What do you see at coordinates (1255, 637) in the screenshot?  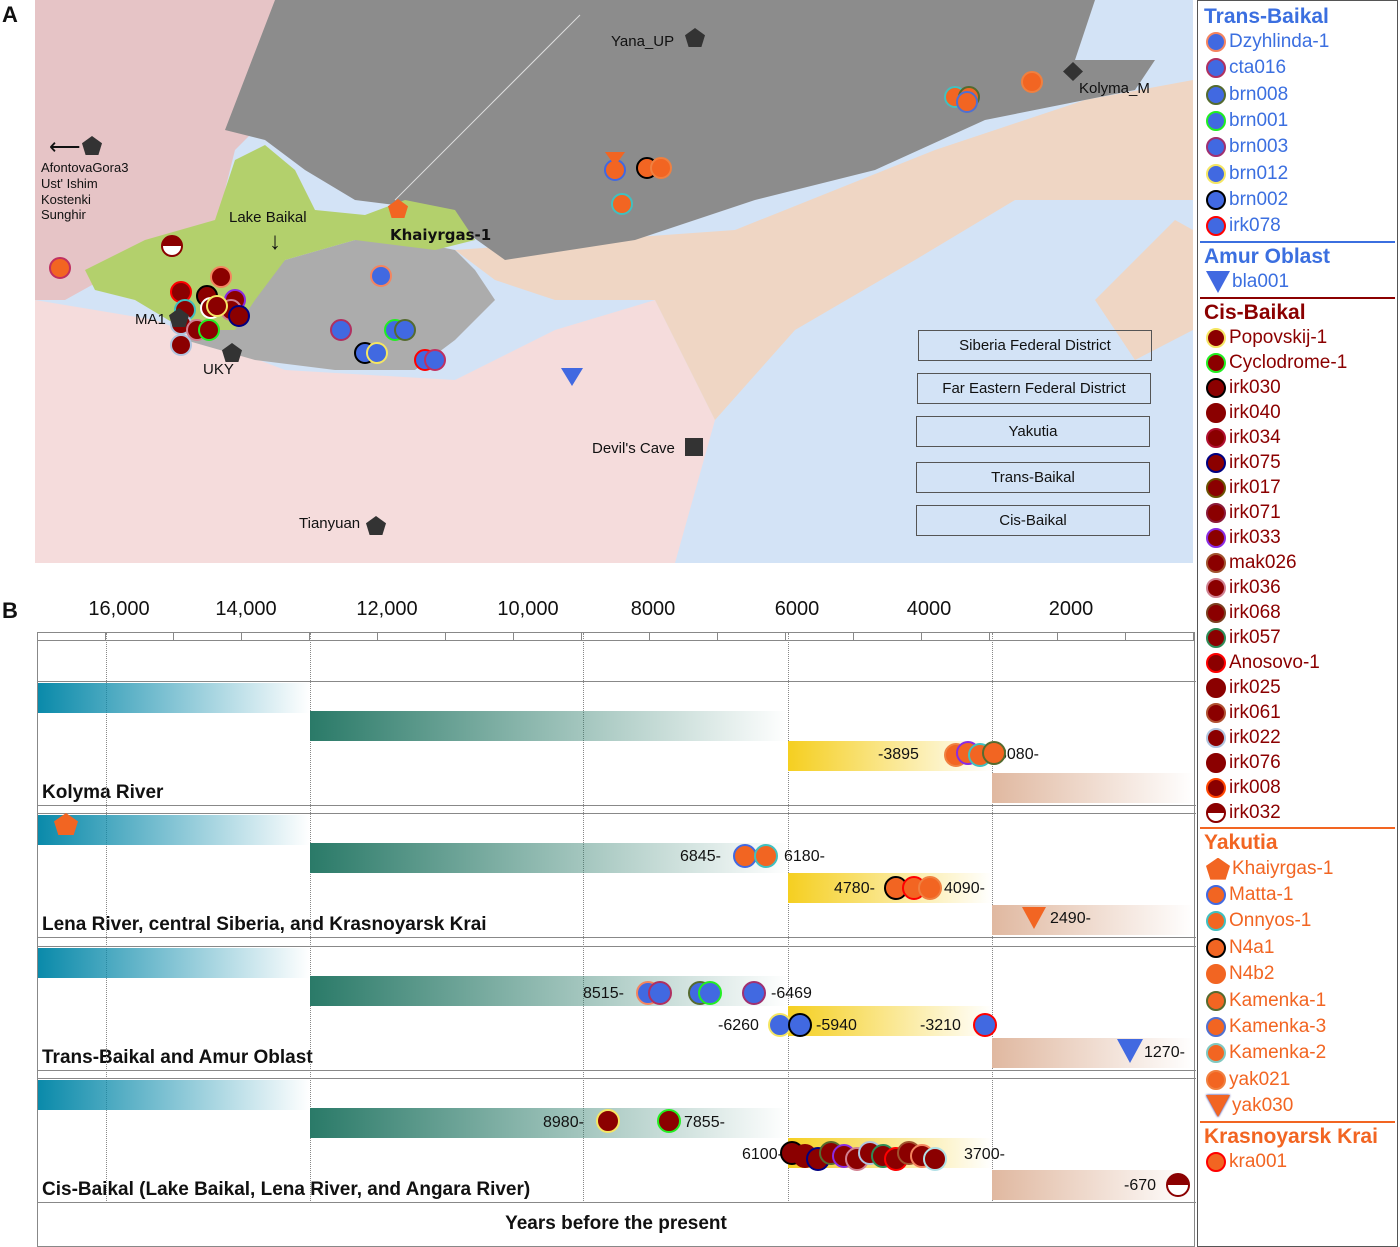 I see `legend-item-label: irk057` at bounding box center [1255, 637].